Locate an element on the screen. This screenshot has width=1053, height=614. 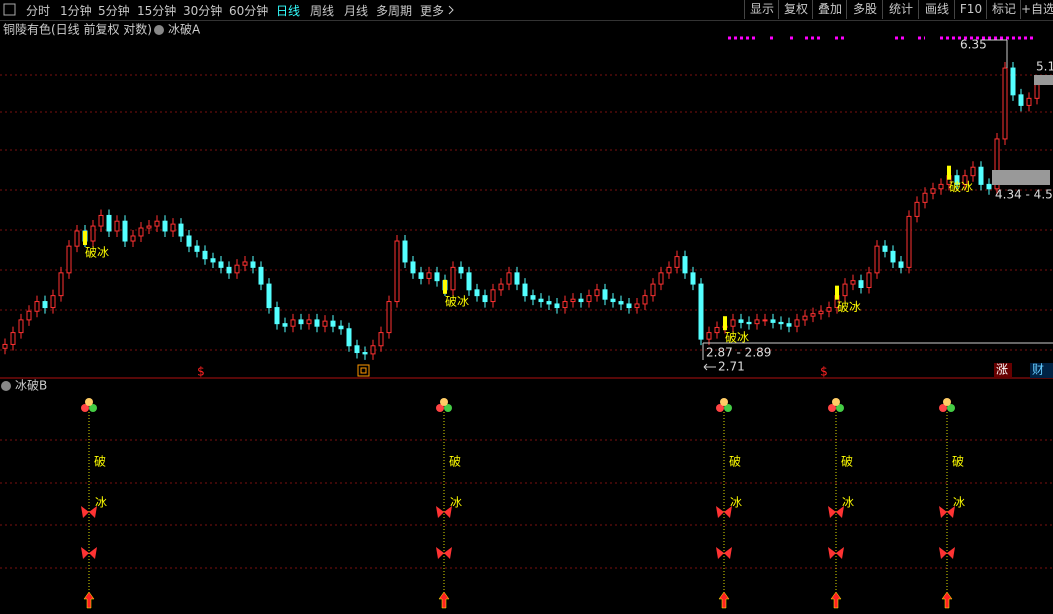
toolbar-button: 标记 is located at coordinates (1003, 9).